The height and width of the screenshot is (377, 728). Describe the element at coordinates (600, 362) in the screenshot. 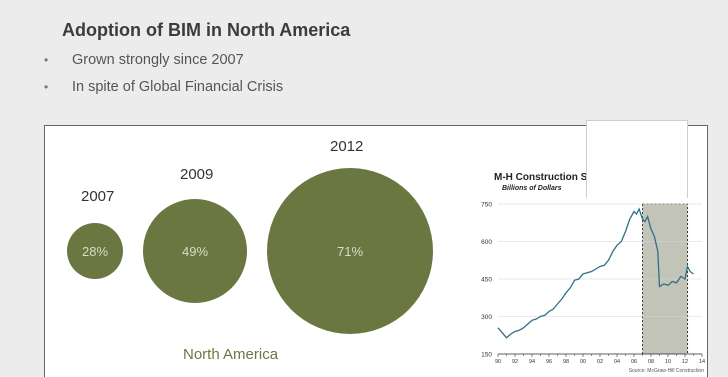

I see `x-tick-label: 02` at that location.